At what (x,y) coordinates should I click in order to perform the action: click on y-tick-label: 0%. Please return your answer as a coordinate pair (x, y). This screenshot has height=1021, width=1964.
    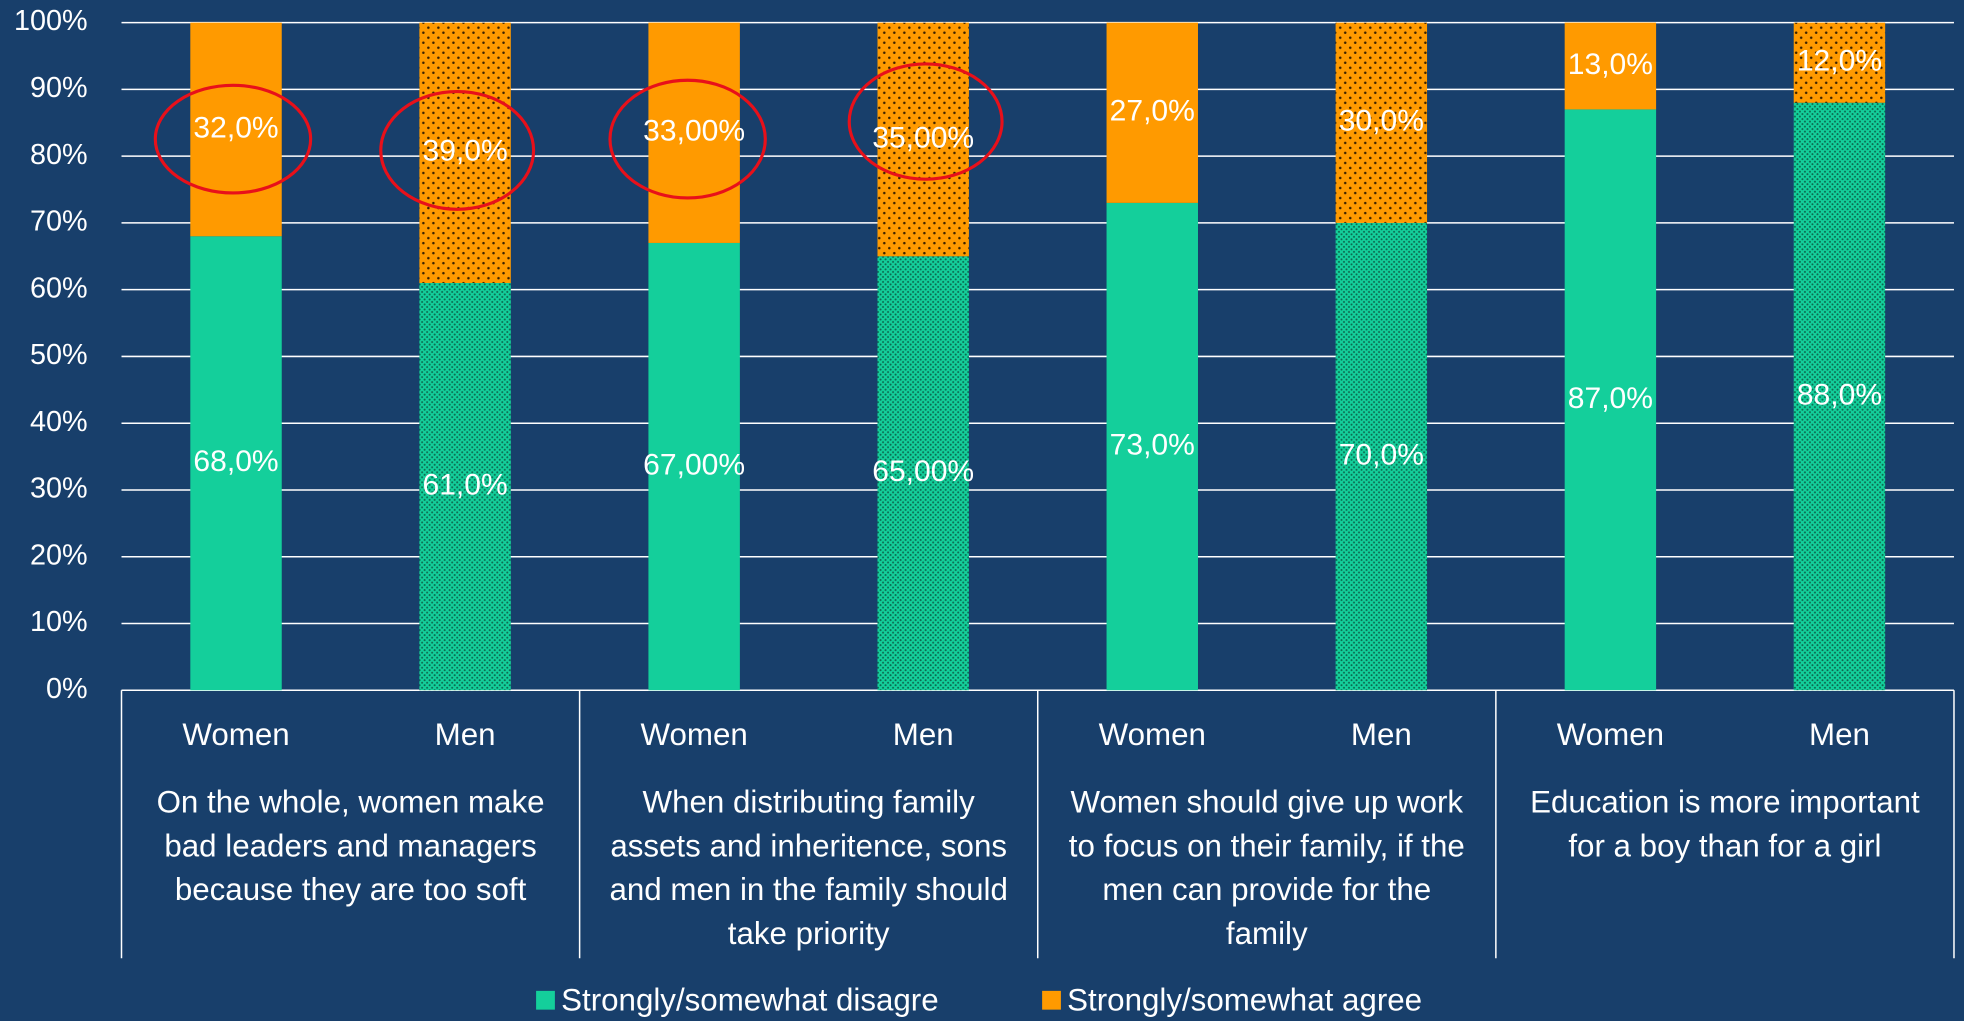
    Looking at the image, I should click on (67, 689).